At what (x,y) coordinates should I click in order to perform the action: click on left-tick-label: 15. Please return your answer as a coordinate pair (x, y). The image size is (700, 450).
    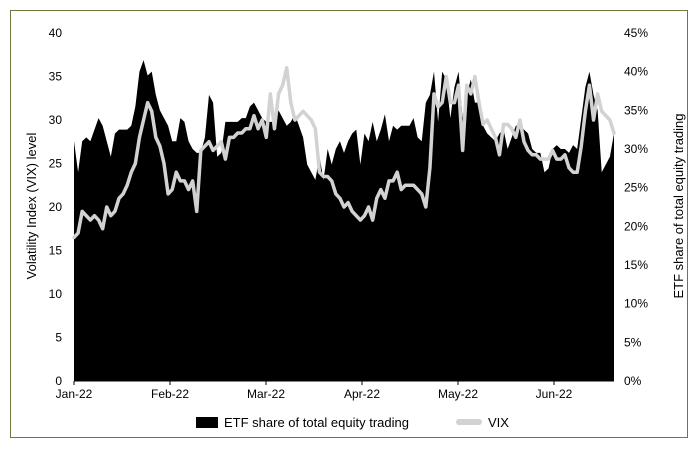
    Looking at the image, I should click on (56, 251).